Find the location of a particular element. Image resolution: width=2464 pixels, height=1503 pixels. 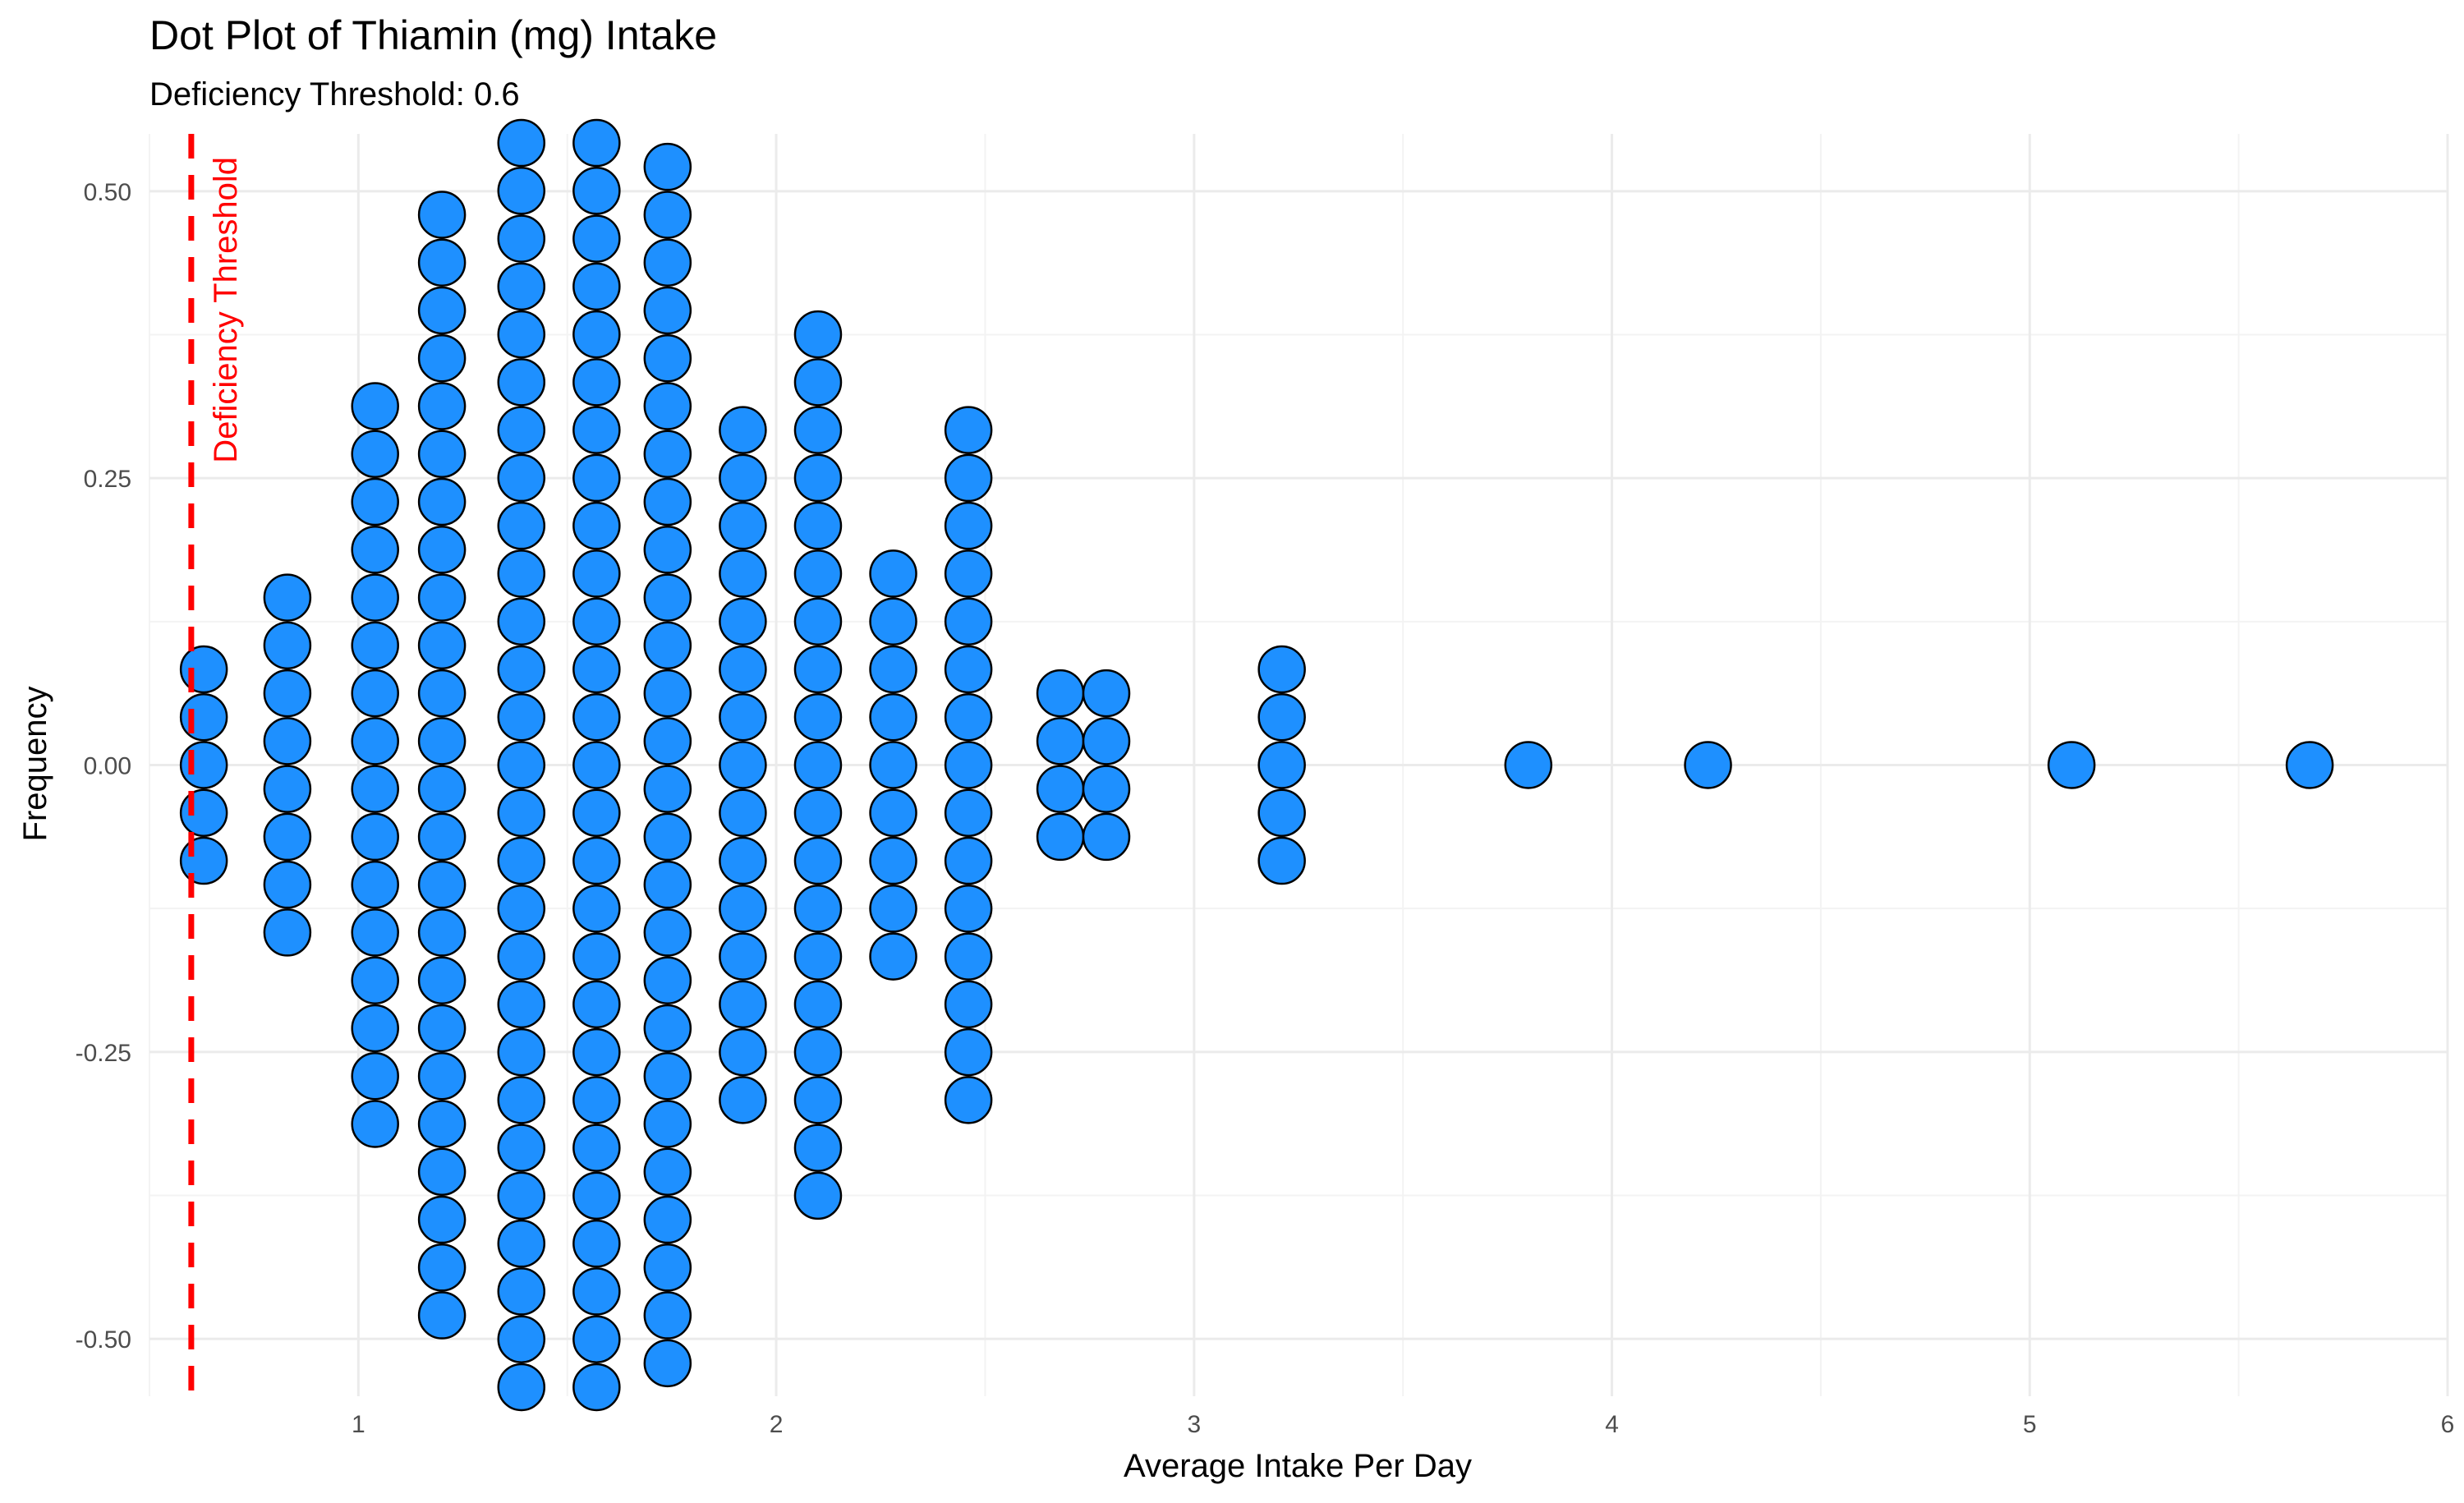

chart-title: Dot Plot of Thiamin (mg) Intake is located at coordinates (433, 35).